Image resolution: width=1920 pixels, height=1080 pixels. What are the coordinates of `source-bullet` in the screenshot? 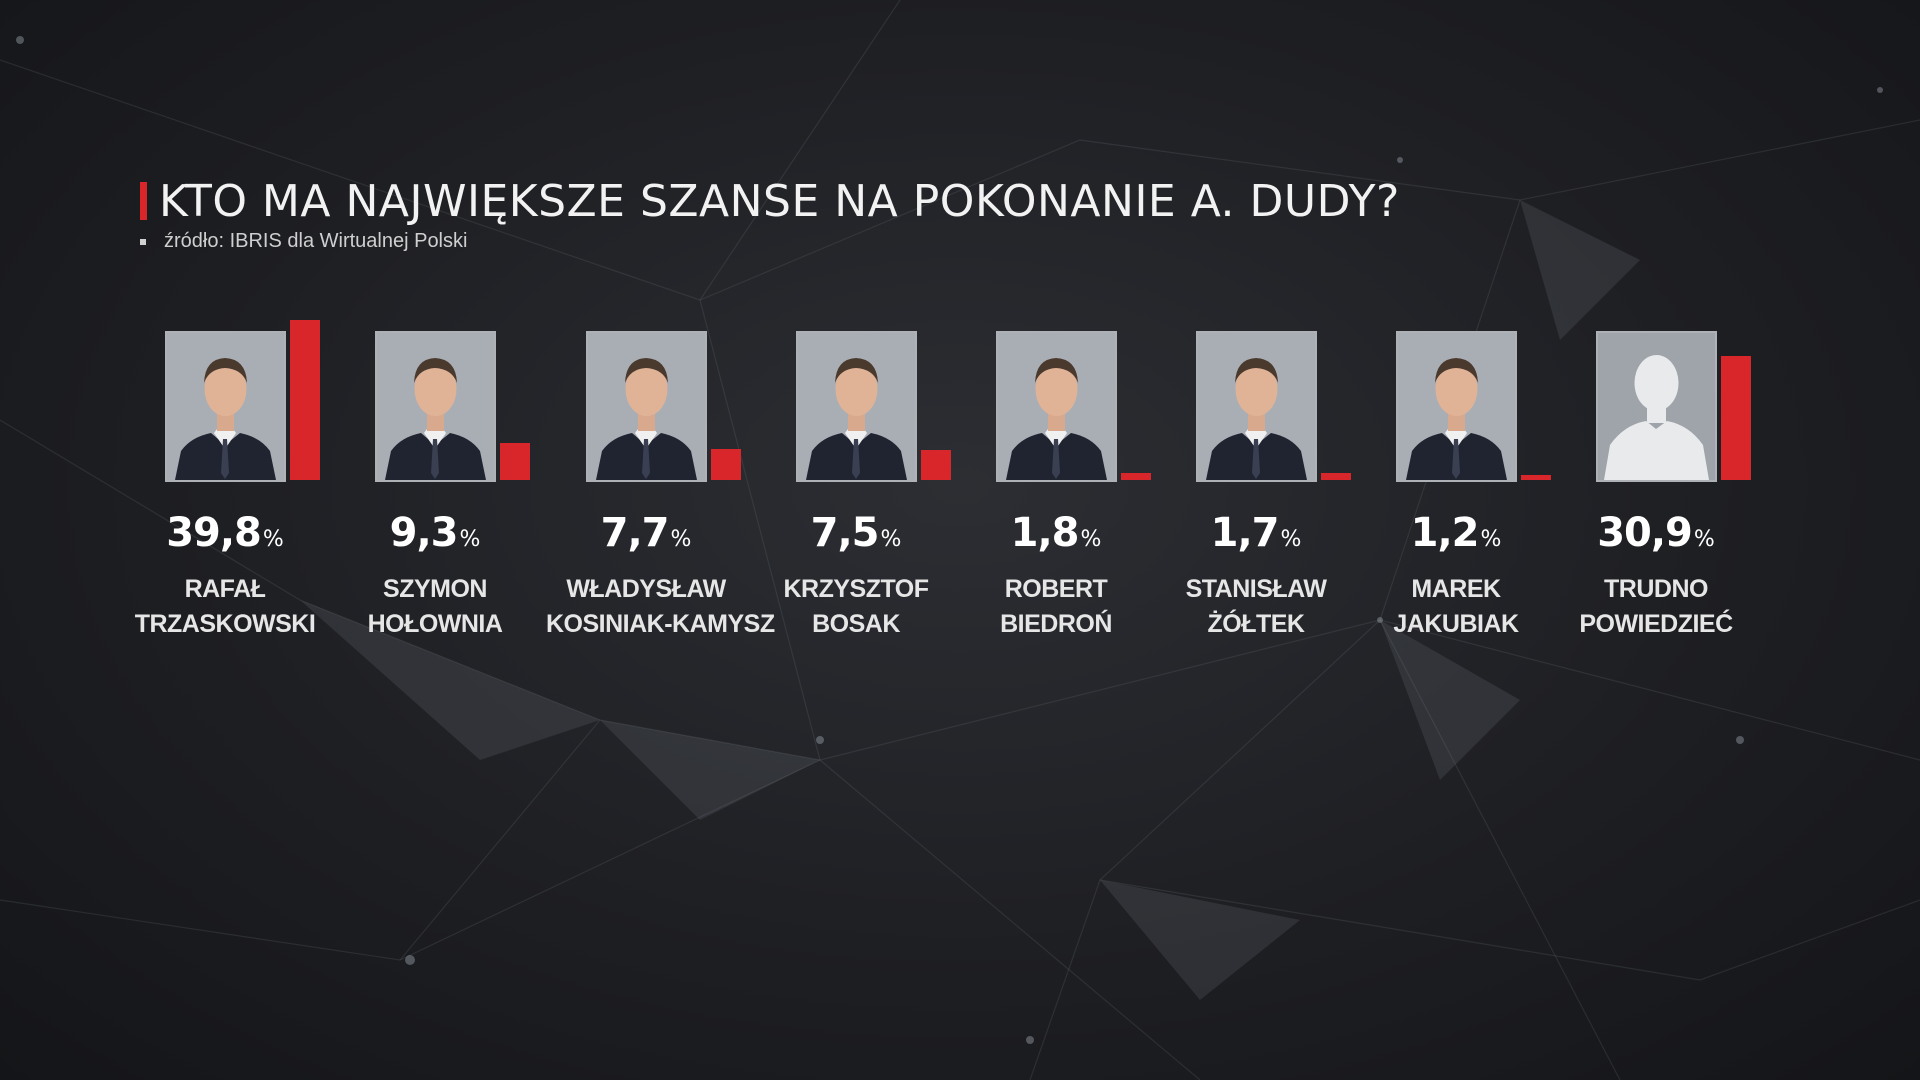 It's located at (143, 241).